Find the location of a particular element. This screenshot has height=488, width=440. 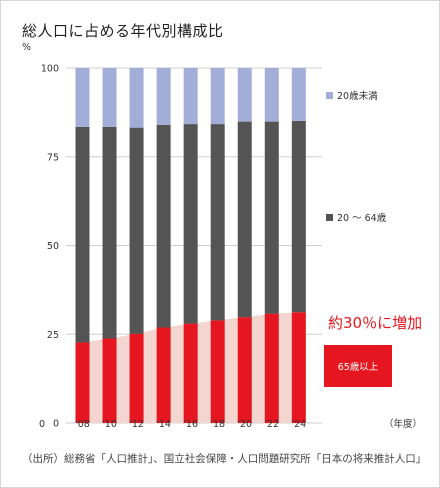

x-tick-label: '20 is located at coordinates (244, 424).